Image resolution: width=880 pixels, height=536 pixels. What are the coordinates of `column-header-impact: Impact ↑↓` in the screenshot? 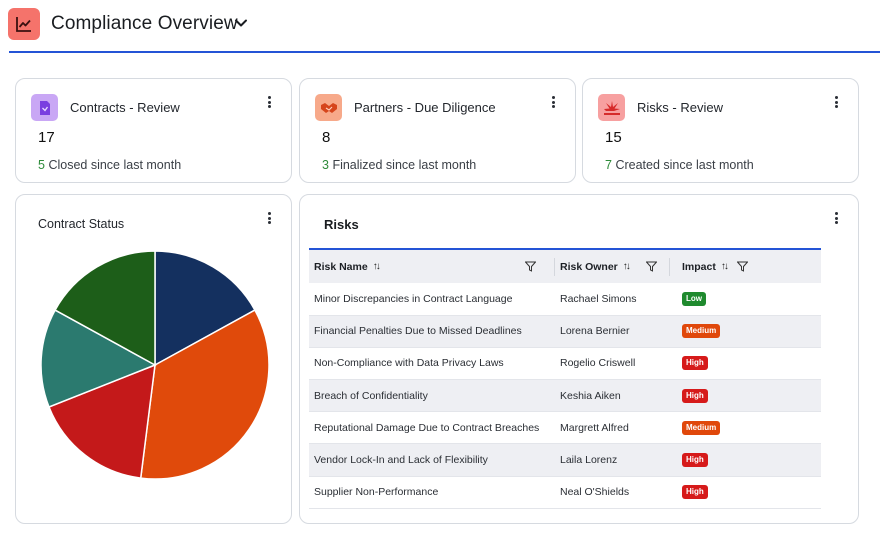 It's located at (745, 266).